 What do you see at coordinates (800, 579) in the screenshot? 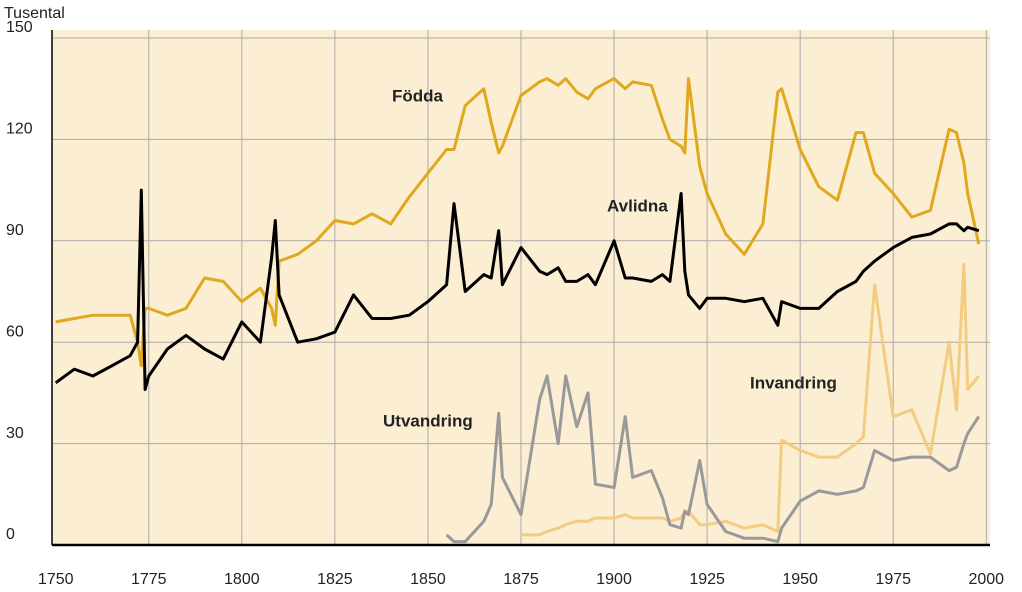
I see `x-tick-label: 1950` at bounding box center [800, 579].